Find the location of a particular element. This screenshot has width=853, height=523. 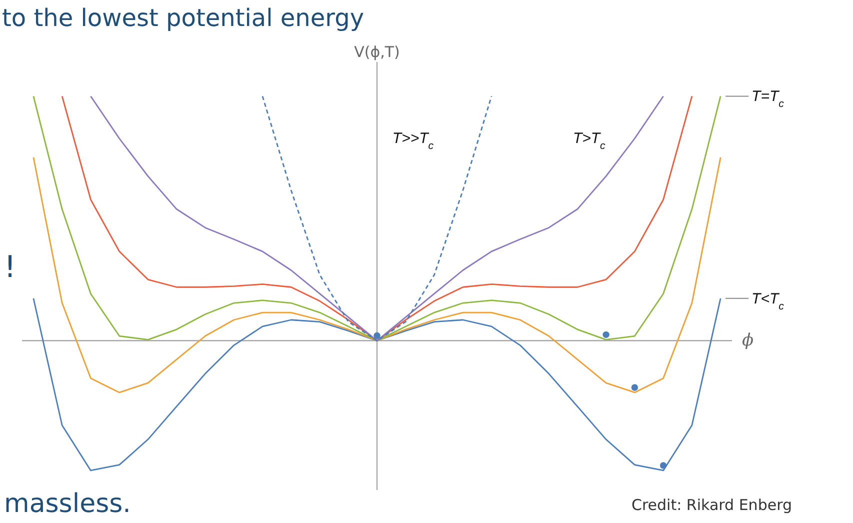

chart-title: to the lowest potential energy is located at coordinates (183, 18).